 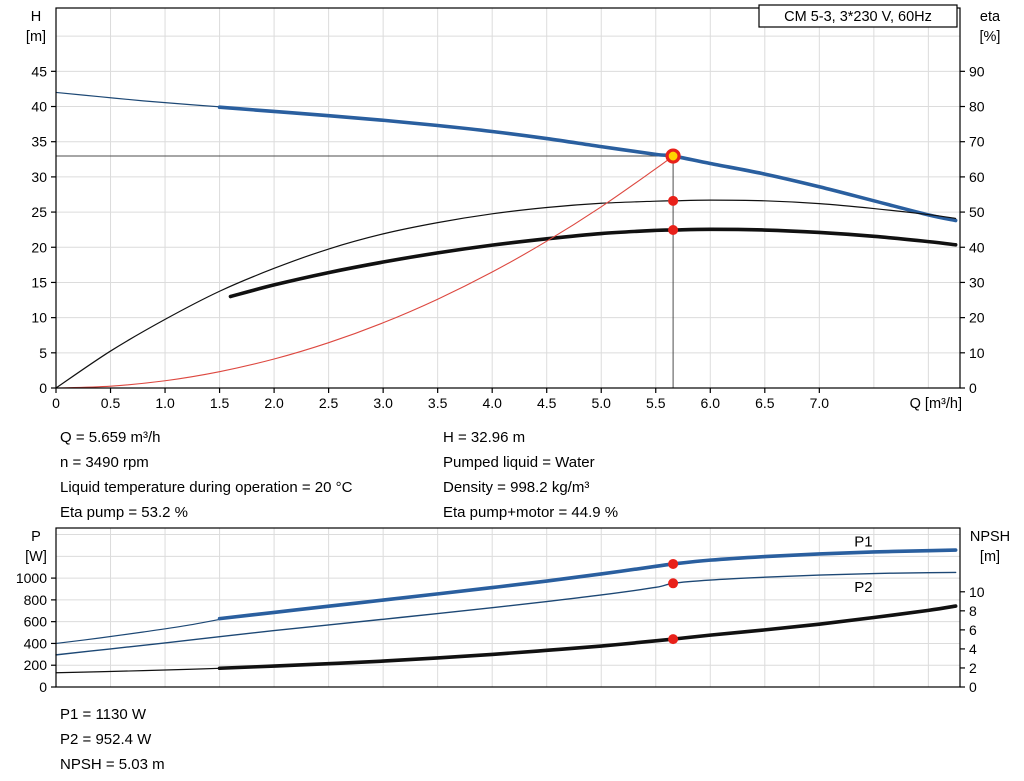 I want to click on x-axis-title: Q [m³/h], so click(x=936, y=404).